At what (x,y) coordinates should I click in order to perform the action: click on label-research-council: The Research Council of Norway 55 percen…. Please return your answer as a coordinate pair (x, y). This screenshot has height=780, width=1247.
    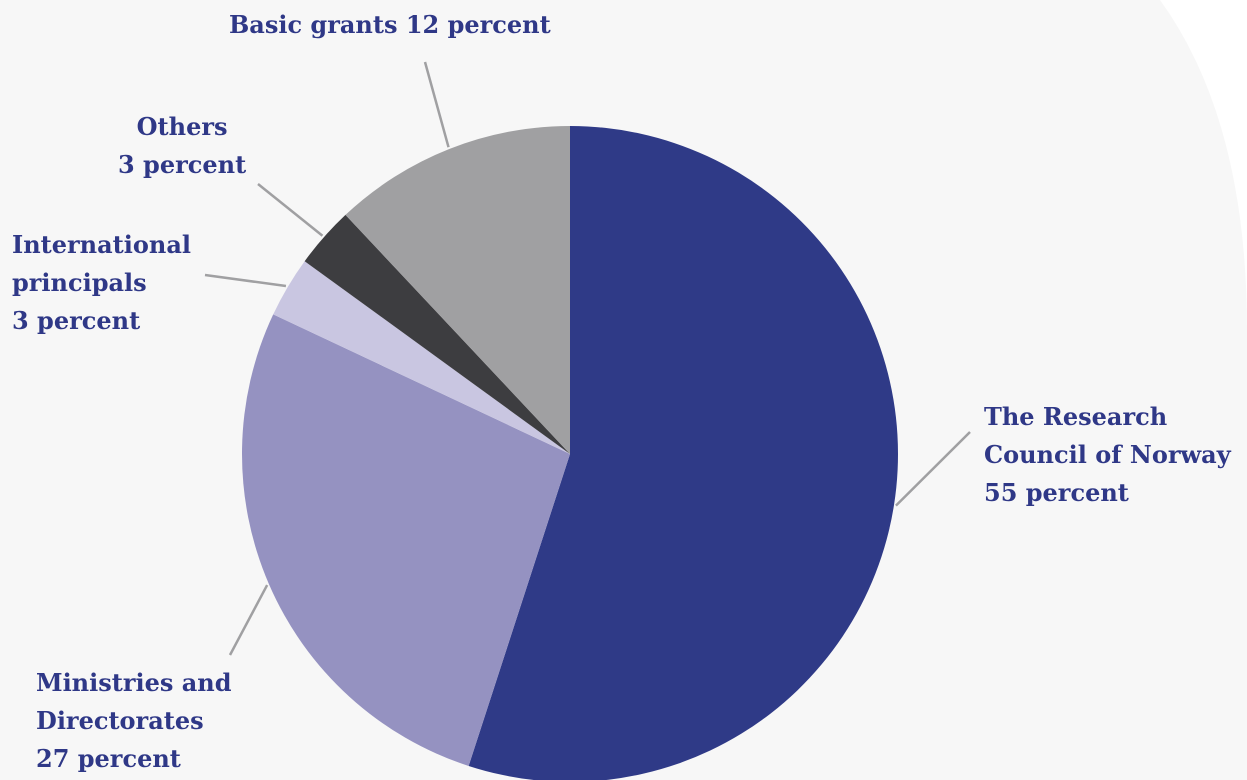
    Looking at the image, I should click on (1107, 455).